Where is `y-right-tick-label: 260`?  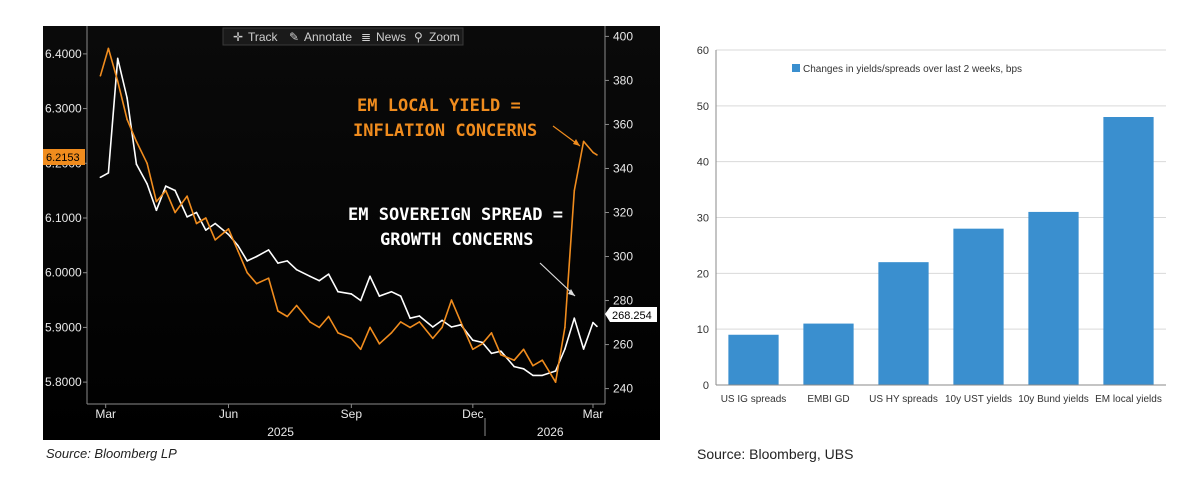
y-right-tick-label: 260 is located at coordinates (623, 345).